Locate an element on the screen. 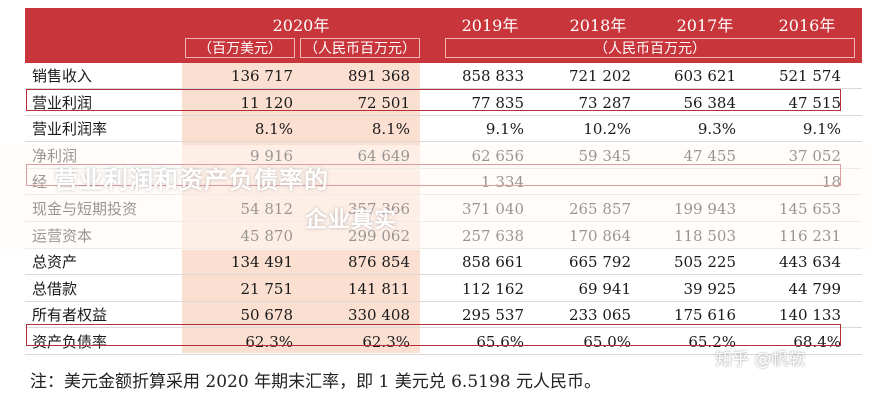 The image size is (872, 400). overlay-title-line1: 营业利润和资产负债率的 is located at coordinates (191, 180).